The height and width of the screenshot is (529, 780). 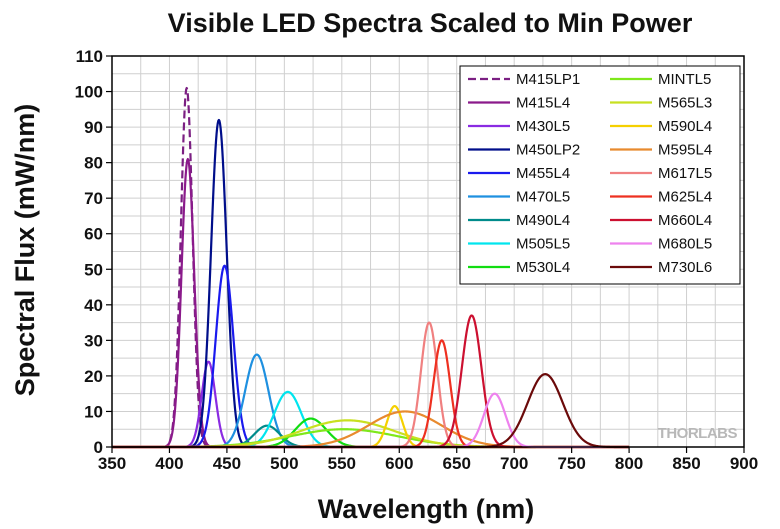 What do you see at coordinates (629, 463) in the screenshot?
I see `x-tick-label: 800` at bounding box center [629, 463].